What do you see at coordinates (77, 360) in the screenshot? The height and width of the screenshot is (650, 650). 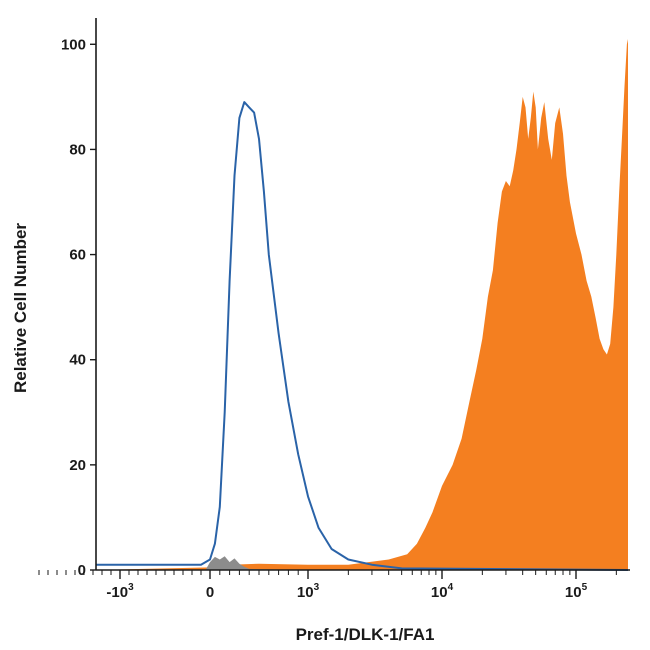 I see `y-tick-label: 40` at bounding box center [77, 360].